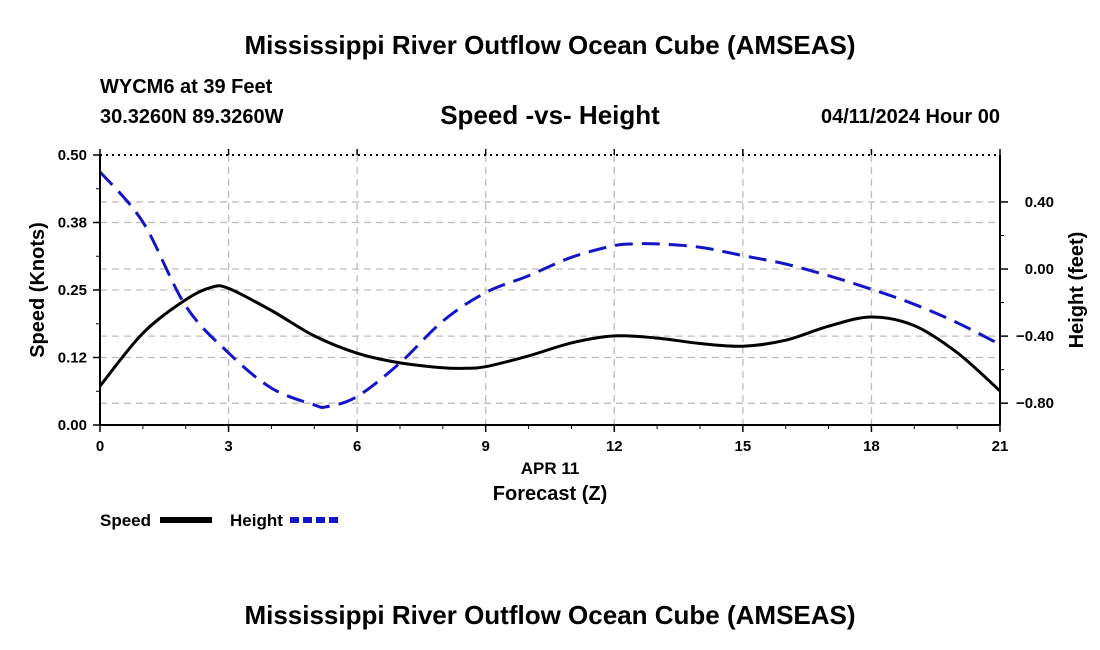  I want to click on y2-tick-label-3: 0.40, so click(1039, 202).